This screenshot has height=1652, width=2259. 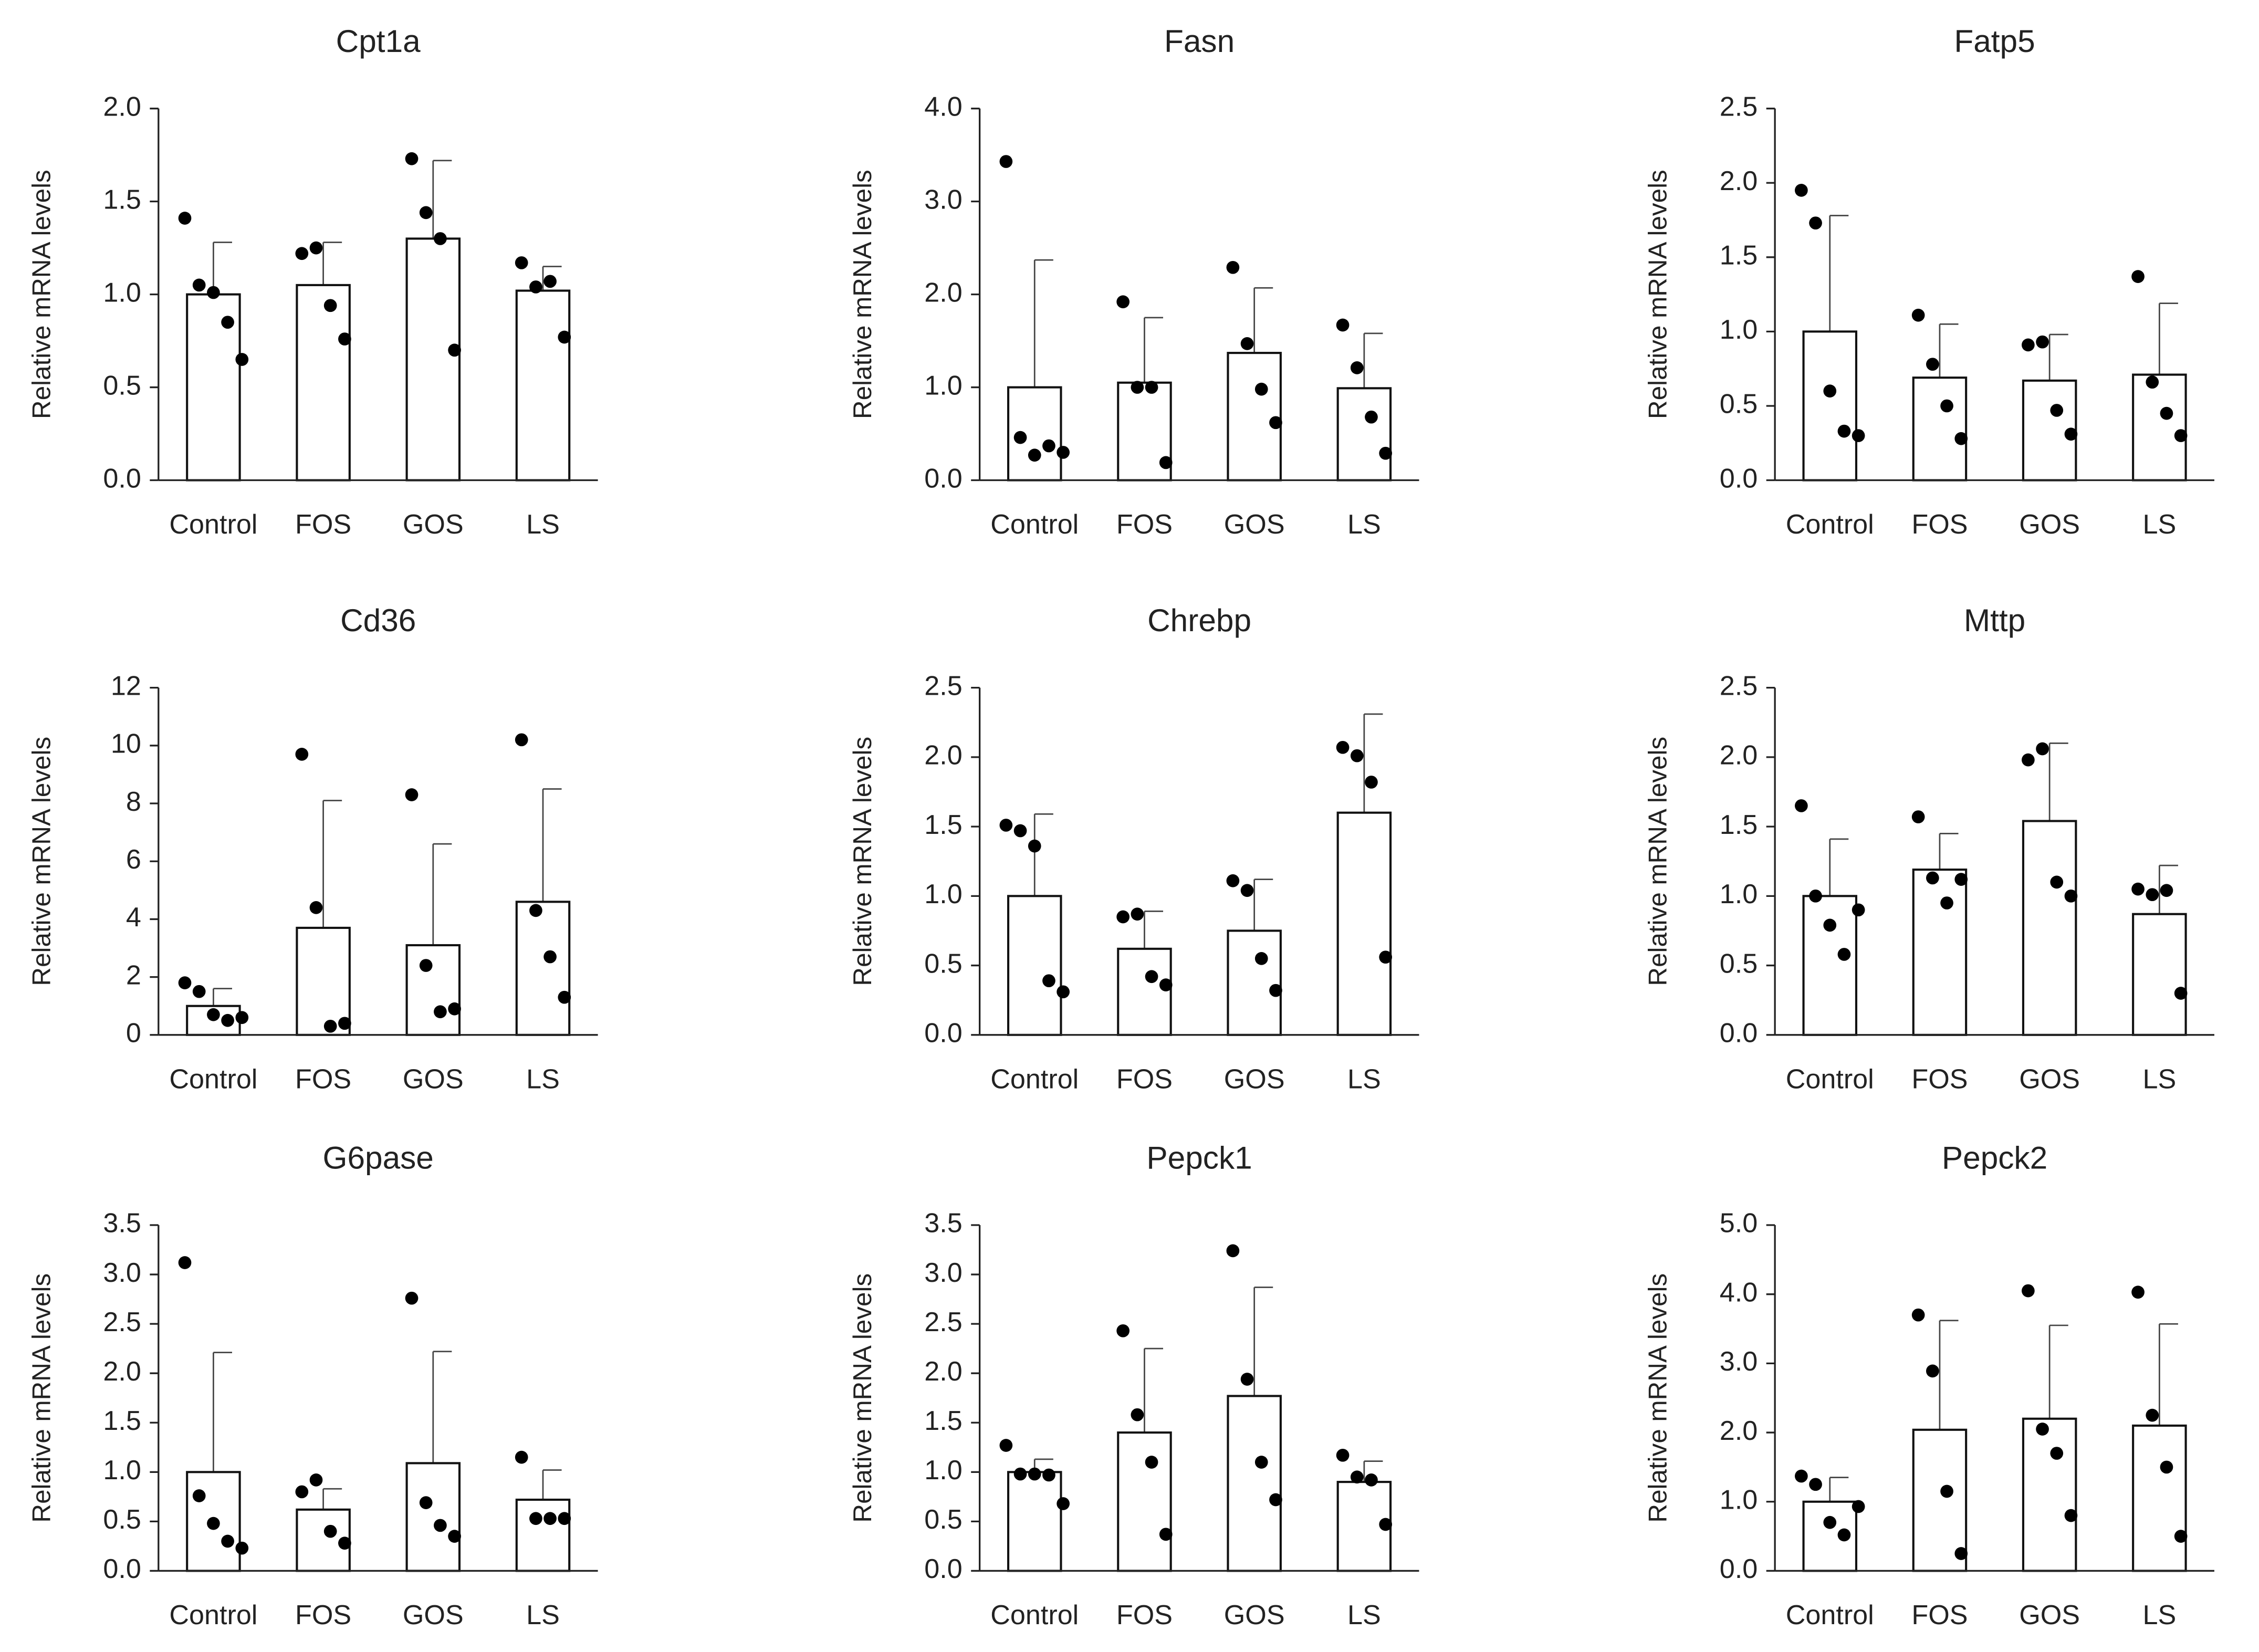 What do you see at coordinates (133, 1033) in the screenshot?
I see `y-tick-label: 0` at bounding box center [133, 1033].